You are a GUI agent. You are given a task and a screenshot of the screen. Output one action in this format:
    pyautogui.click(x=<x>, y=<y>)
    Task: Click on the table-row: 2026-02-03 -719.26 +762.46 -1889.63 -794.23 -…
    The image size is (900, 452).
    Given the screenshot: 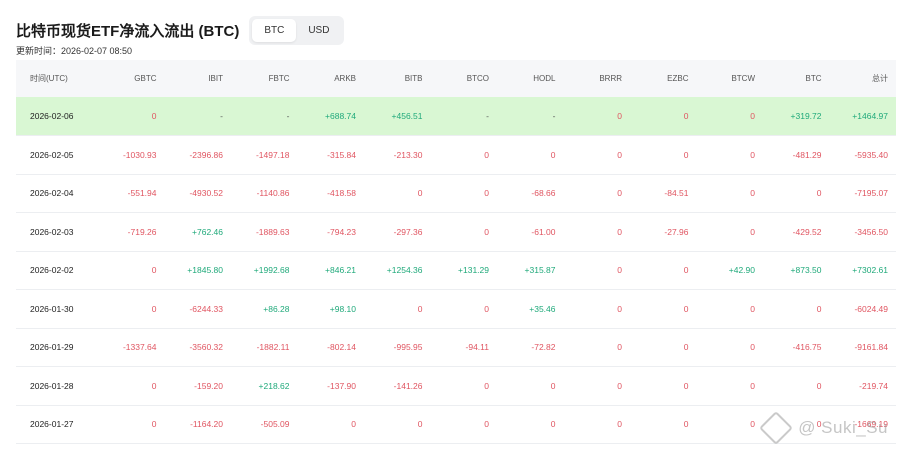 What is the action you would take?
    pyautogui.click(x=456, y=232)
    